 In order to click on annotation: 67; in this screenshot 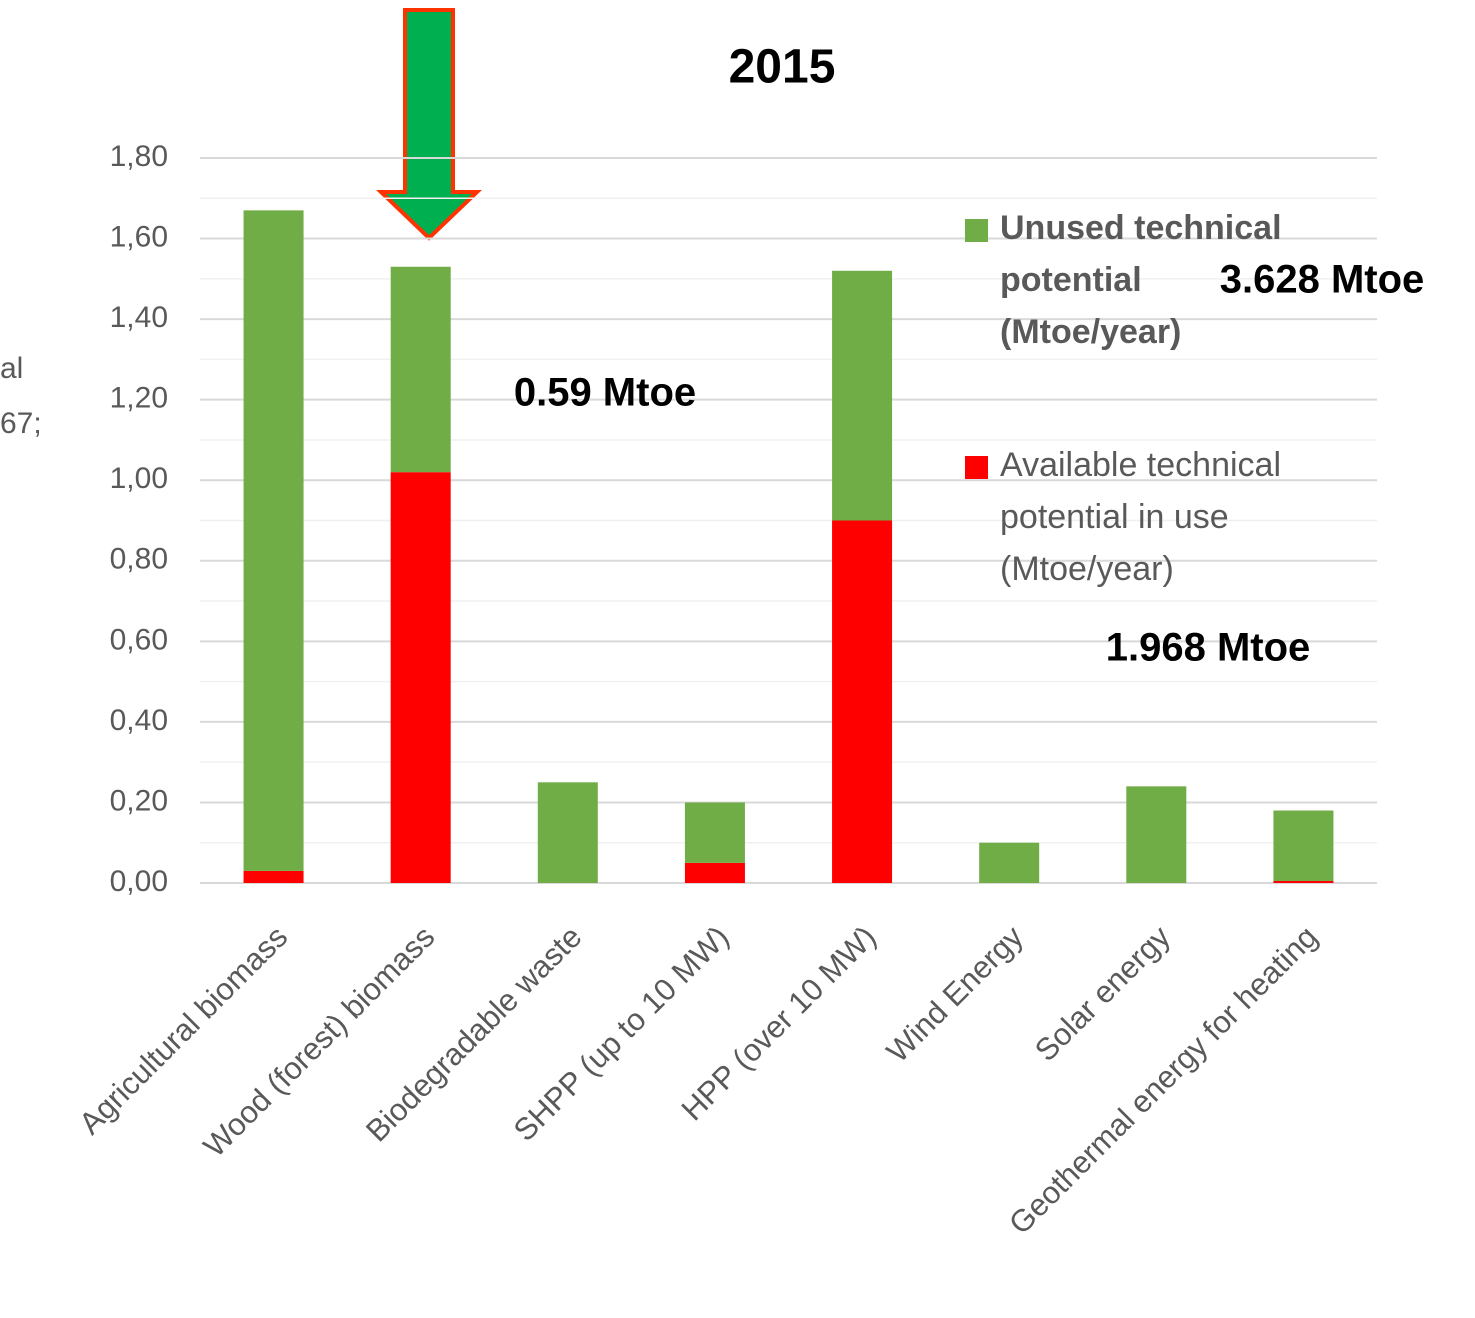, I will do `click(21, 423)`.